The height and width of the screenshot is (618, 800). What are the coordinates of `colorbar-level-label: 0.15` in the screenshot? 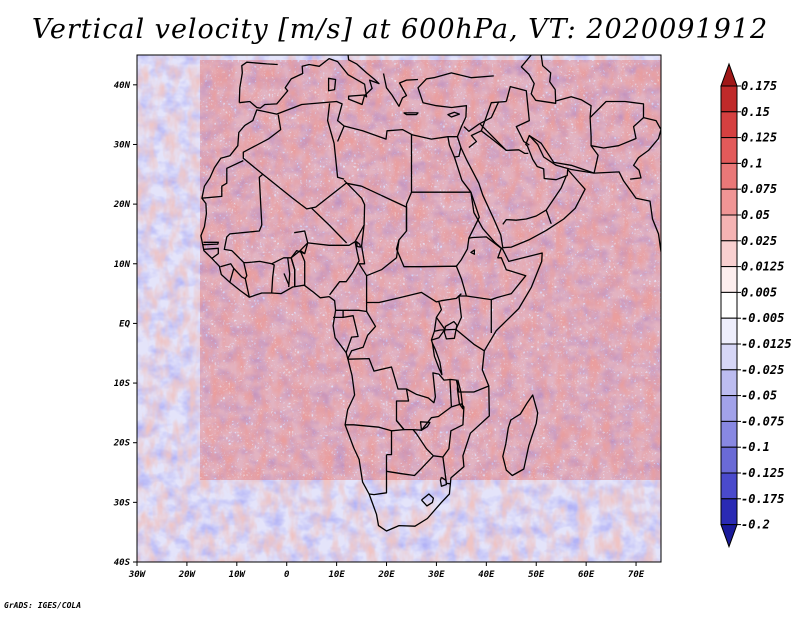 It's located at (755, 112).